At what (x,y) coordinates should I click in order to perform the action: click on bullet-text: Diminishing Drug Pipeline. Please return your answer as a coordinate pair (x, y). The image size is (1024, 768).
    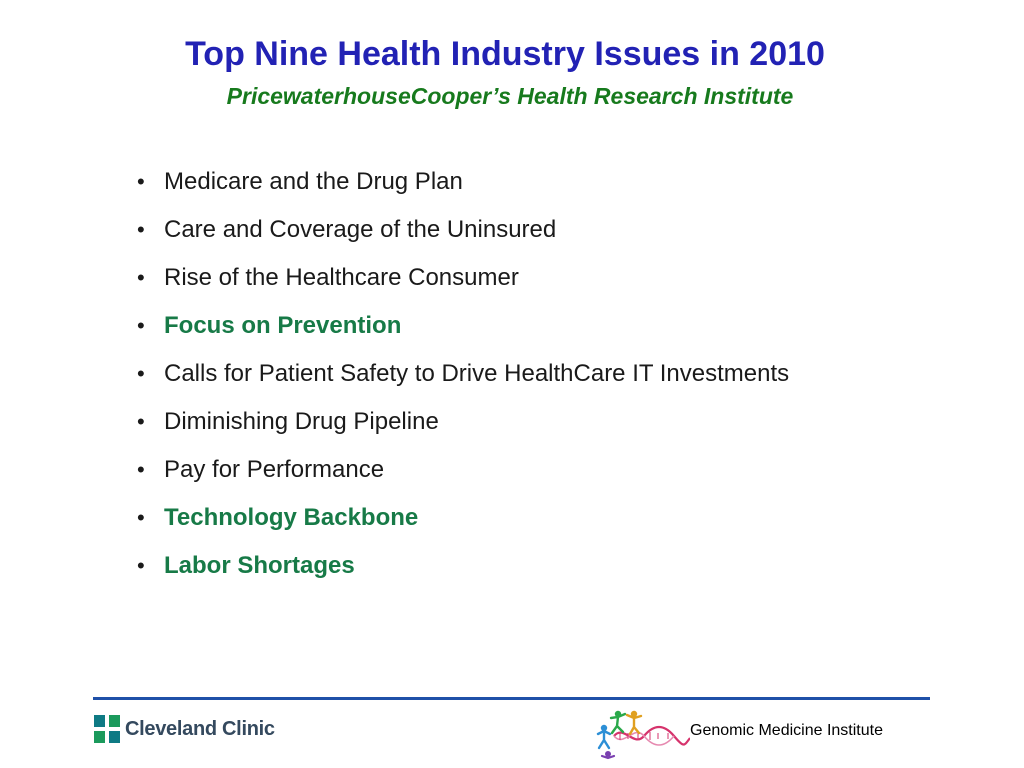
    Looking at the image, I should click on (301, 421).